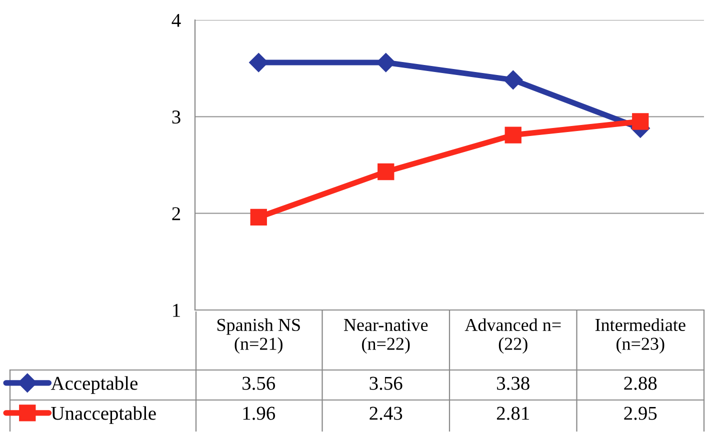 The image size is (706, 433). What do you see at coordinates (640, 336) in the screenshot?
I see `x-tick-label: Intermediate (n=23)` at bounding box center [640, 336].